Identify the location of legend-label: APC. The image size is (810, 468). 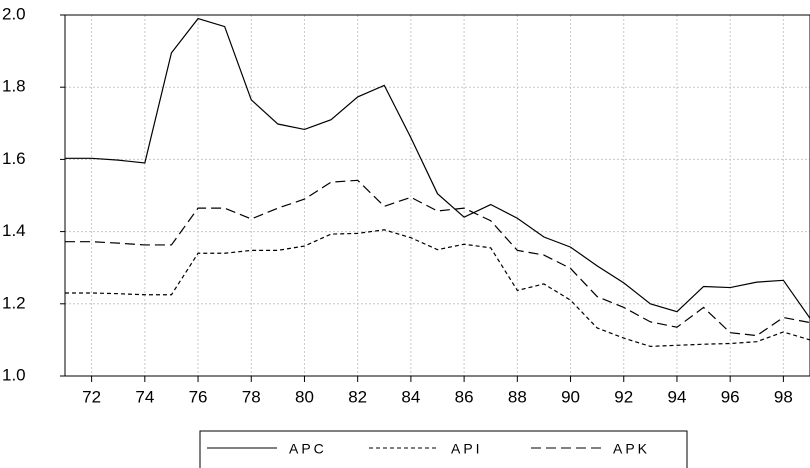
(308, 449).